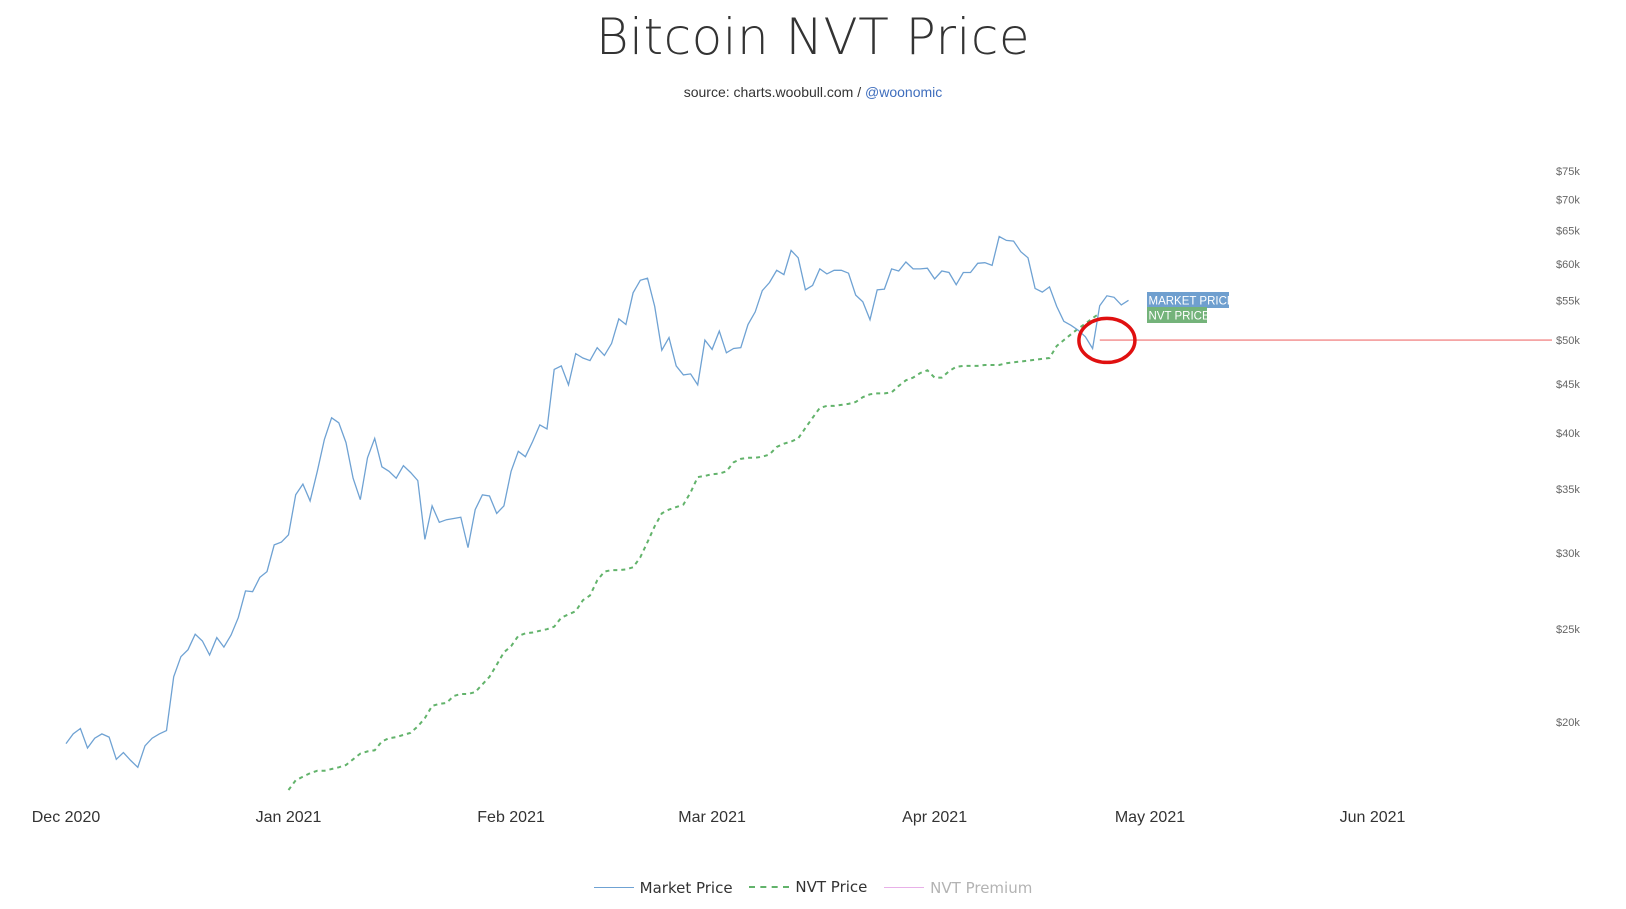 The height and width of the screenshot is (909, 1626). Describe the element at coordinates (686, 887) in the screenshot. I see `legend-label: Market Price` at that location.